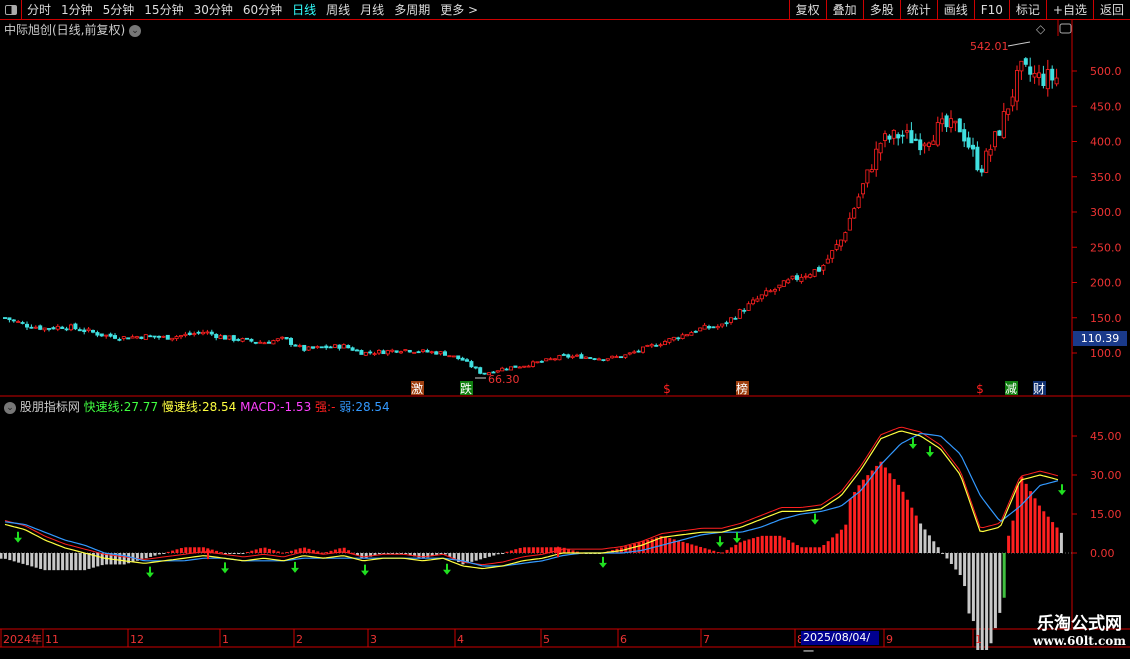 Image resolution: width=1130 pixels, height=659 pixels. Describe the element at coordinates (372, 10) in the screenshot. I see `period-tab: 月线` at that location.